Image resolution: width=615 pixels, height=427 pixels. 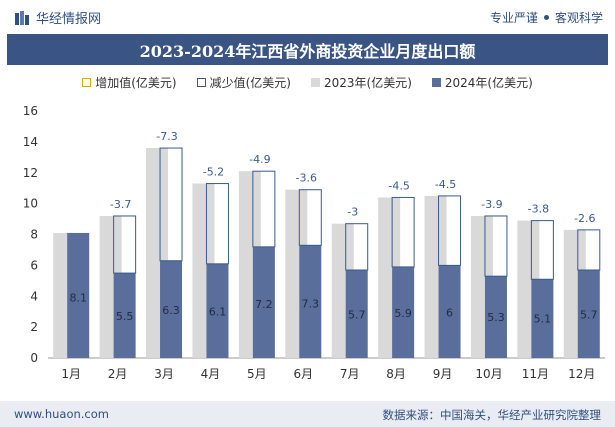 I want to click on data-label-2024: 6.1, so click(x=218, y=312).